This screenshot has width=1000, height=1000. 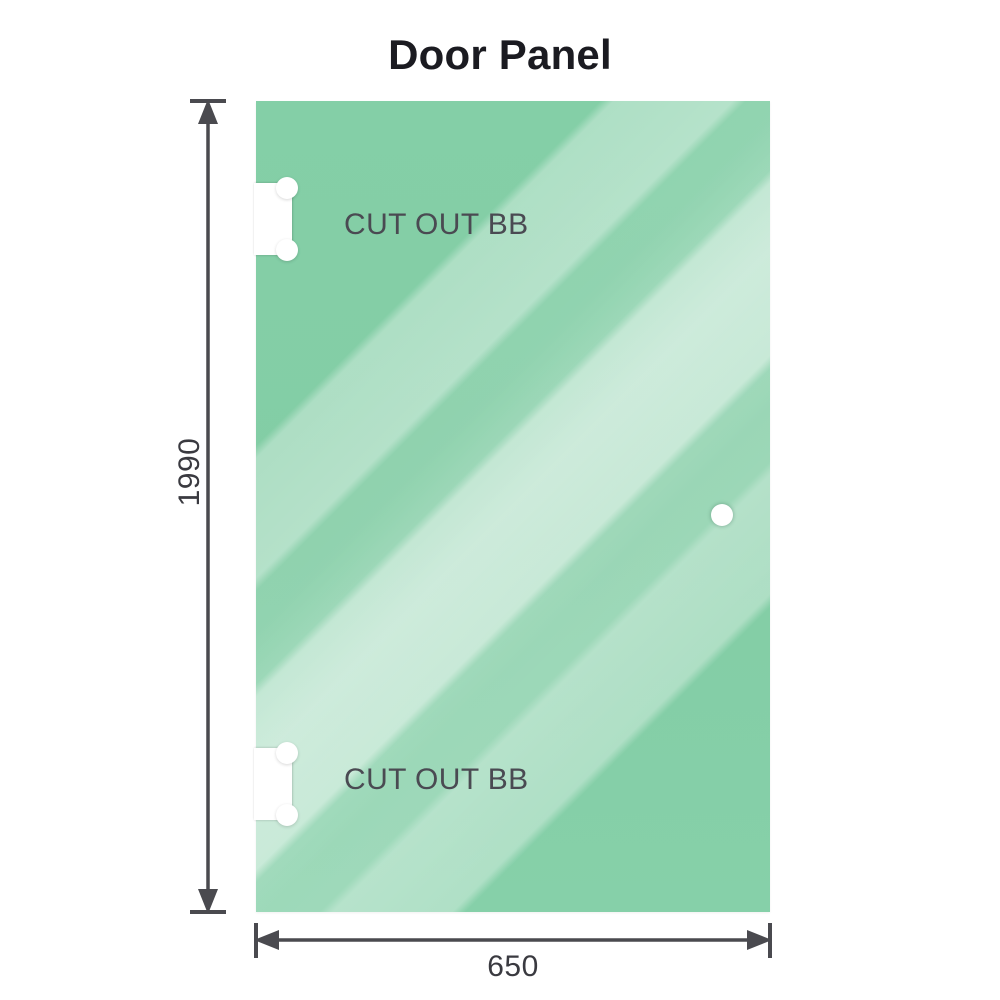 What do you see at coordinates (513, 966) in the screenshot?
I see `width-dimension-value: 650` at bounding box center [513, 966].